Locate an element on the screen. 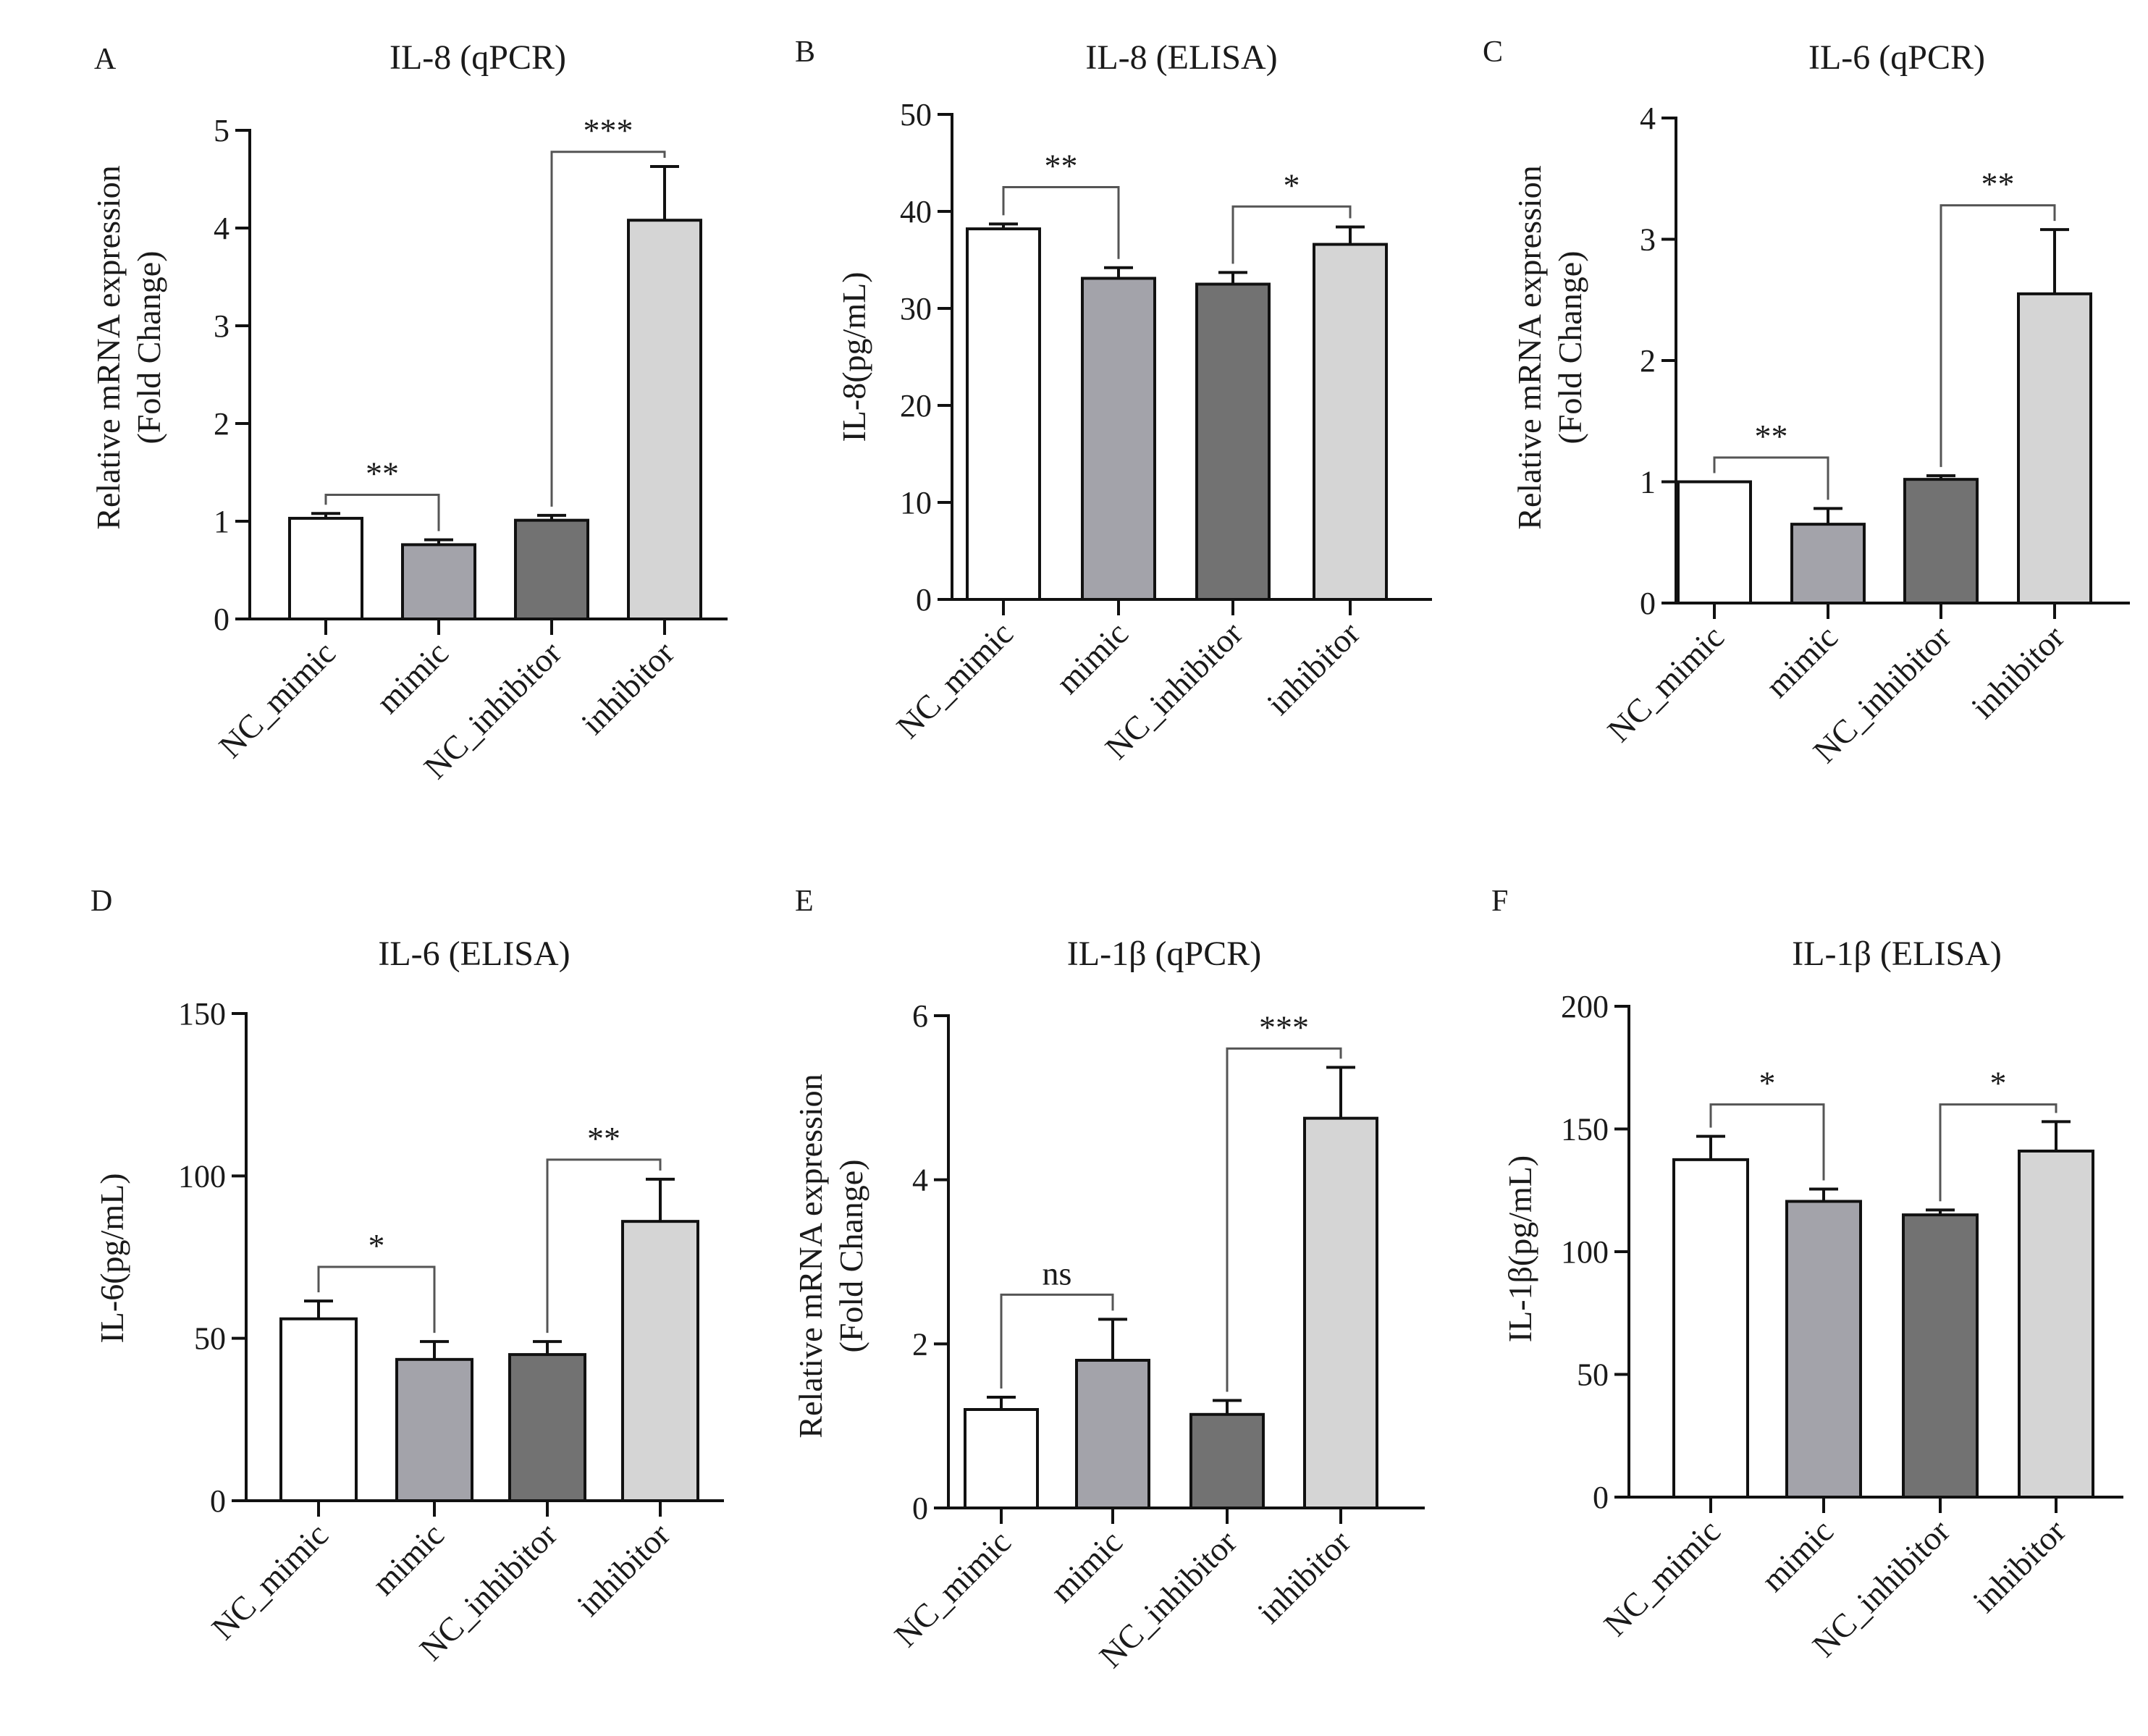  y-tick-label: 40 is located at coordinates (916, 211).